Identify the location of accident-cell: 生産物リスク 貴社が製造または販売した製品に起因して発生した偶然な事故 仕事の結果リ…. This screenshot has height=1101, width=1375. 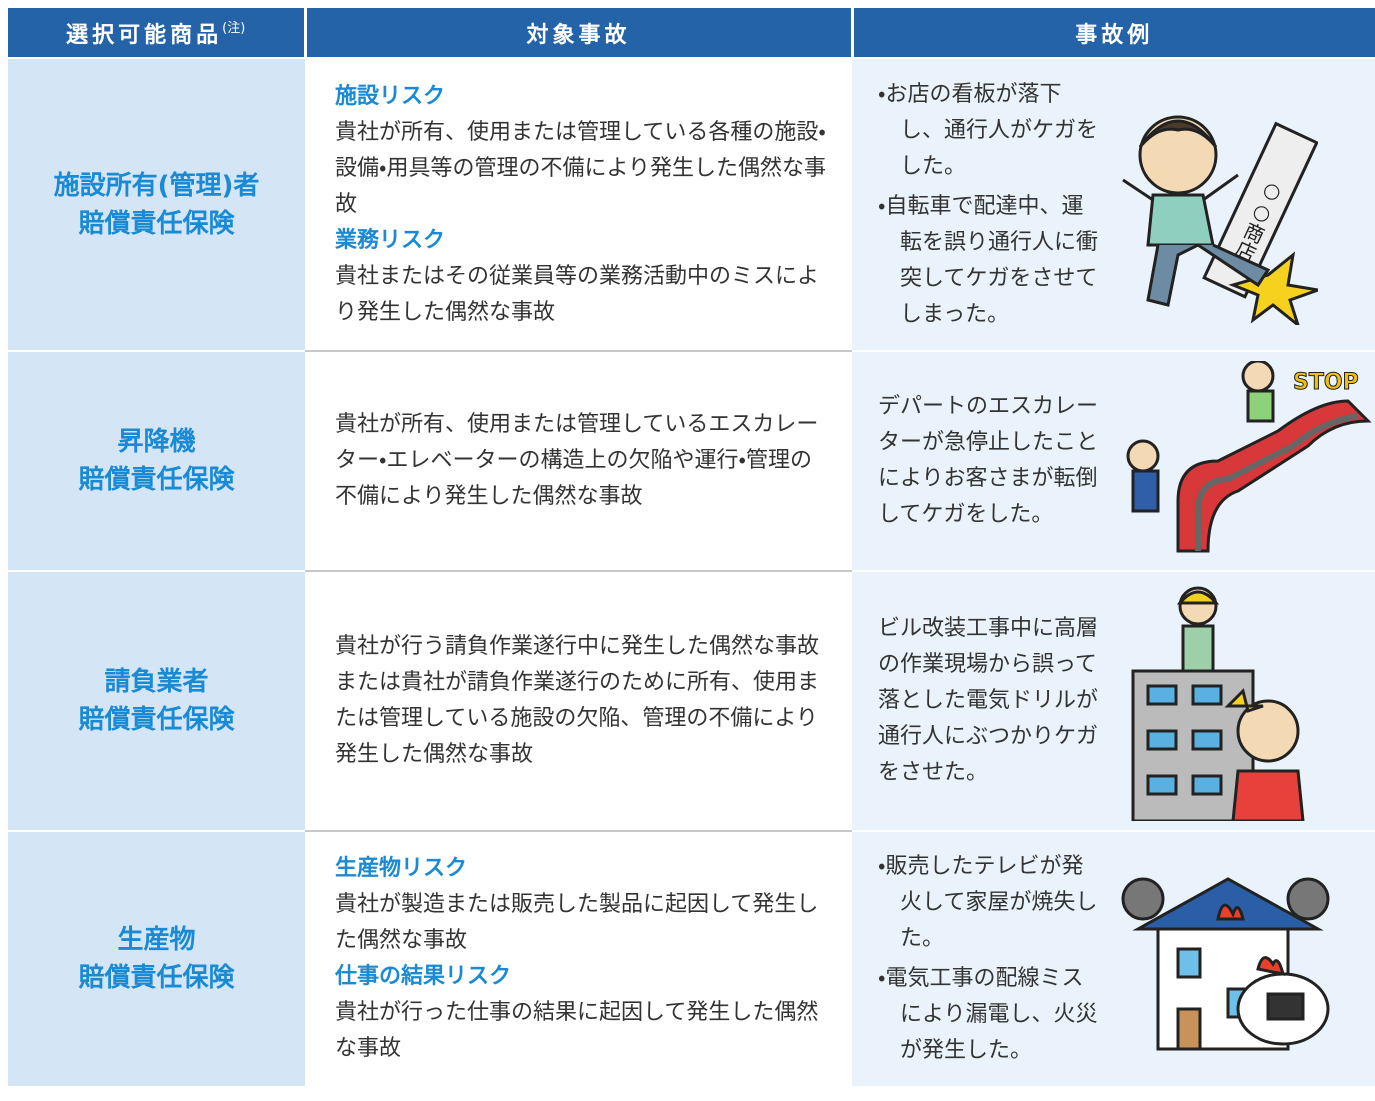
(578, 958).